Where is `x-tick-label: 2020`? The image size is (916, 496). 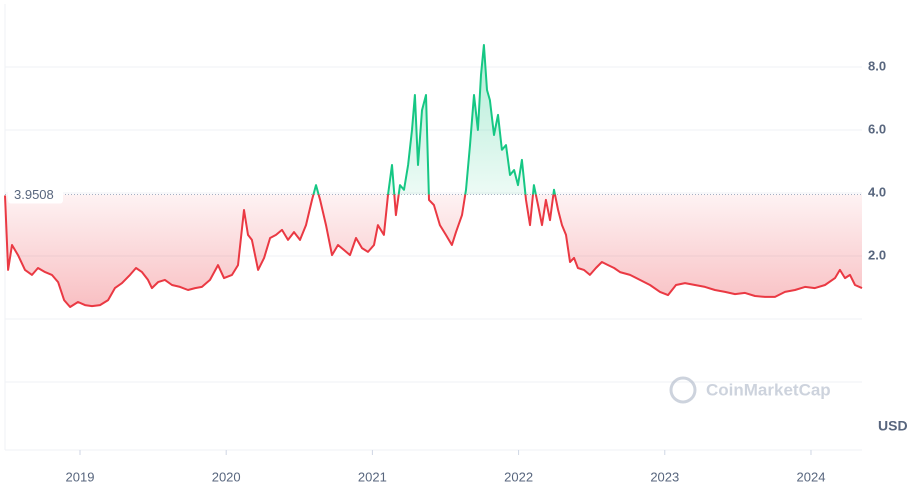 x-tick-label: 2020 is located at coordinates (226, 476).